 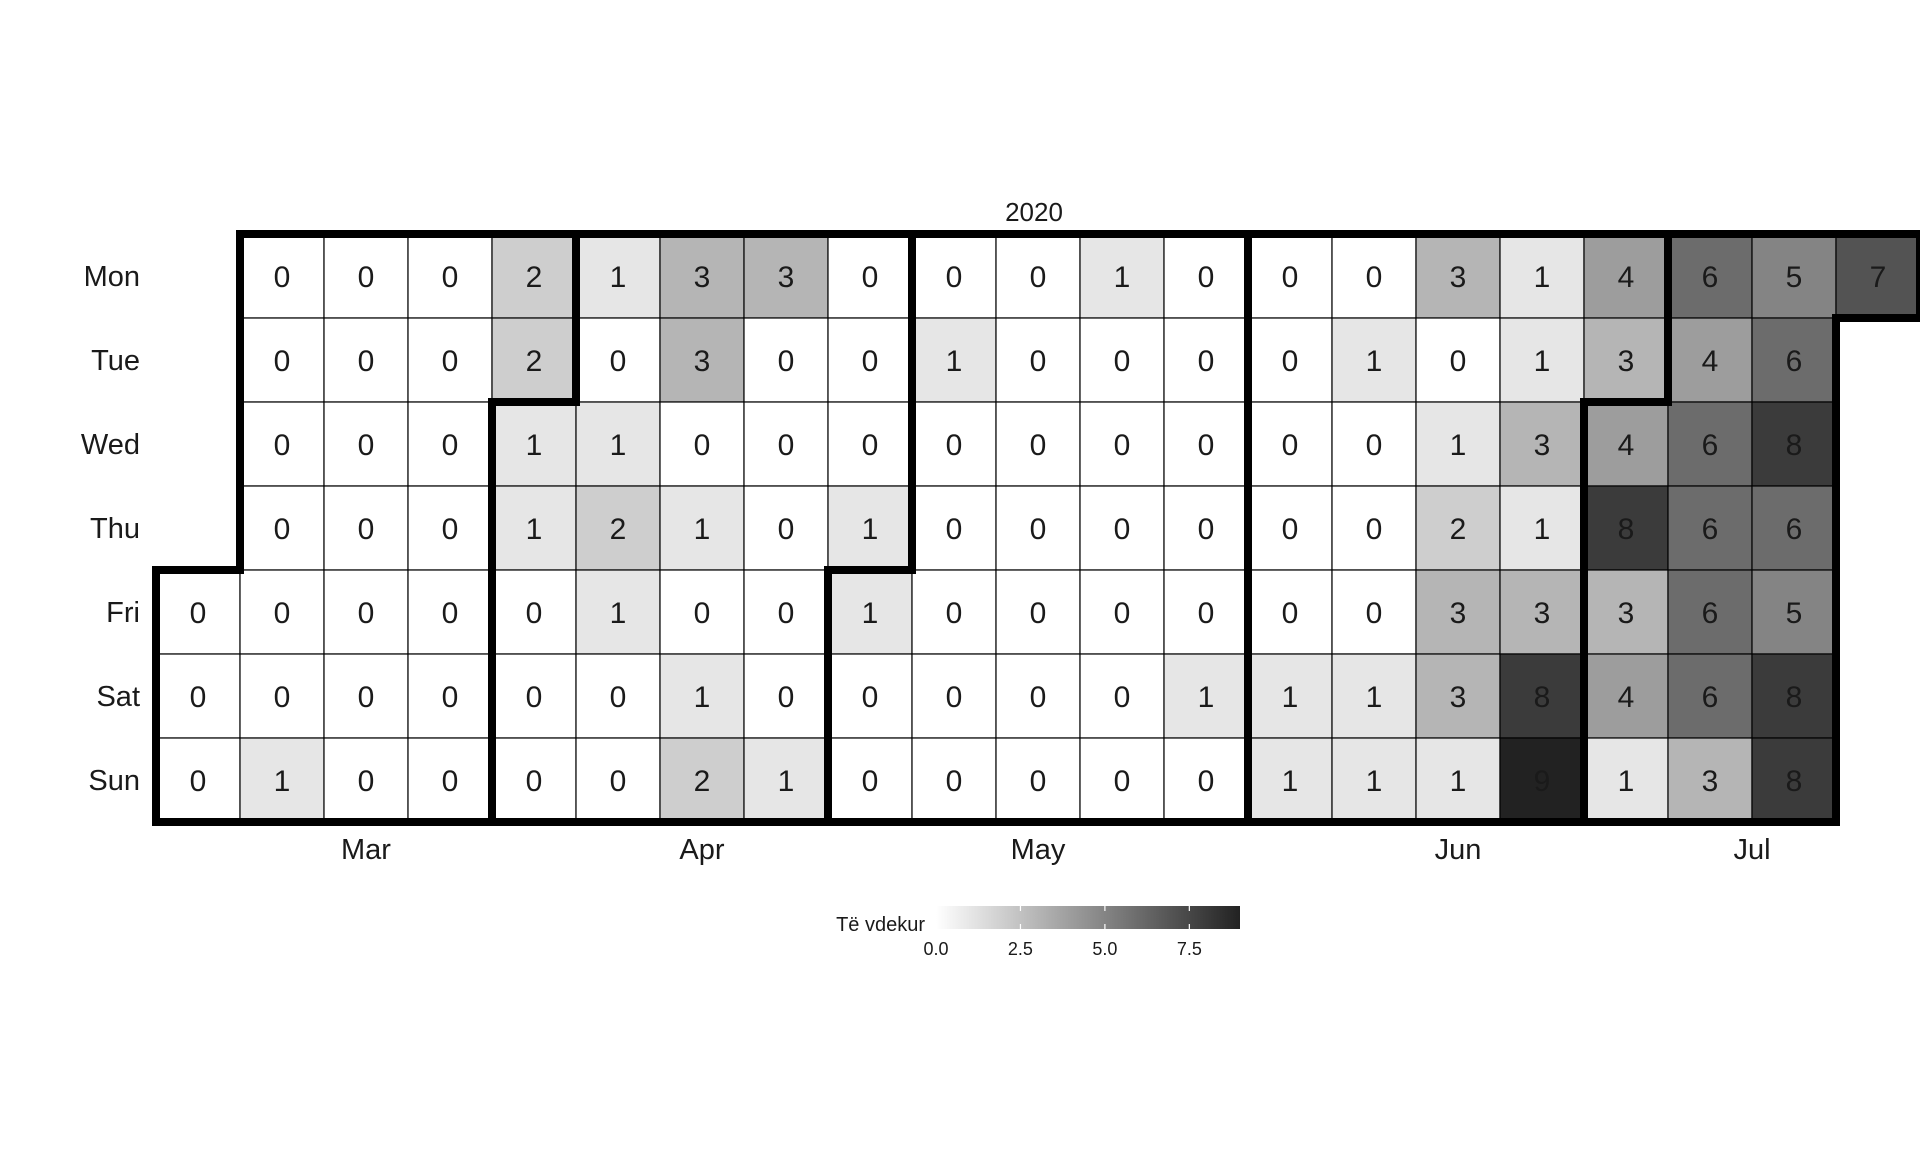 I want to click on cell-value-label: 4, so click(x=1626, y=697).